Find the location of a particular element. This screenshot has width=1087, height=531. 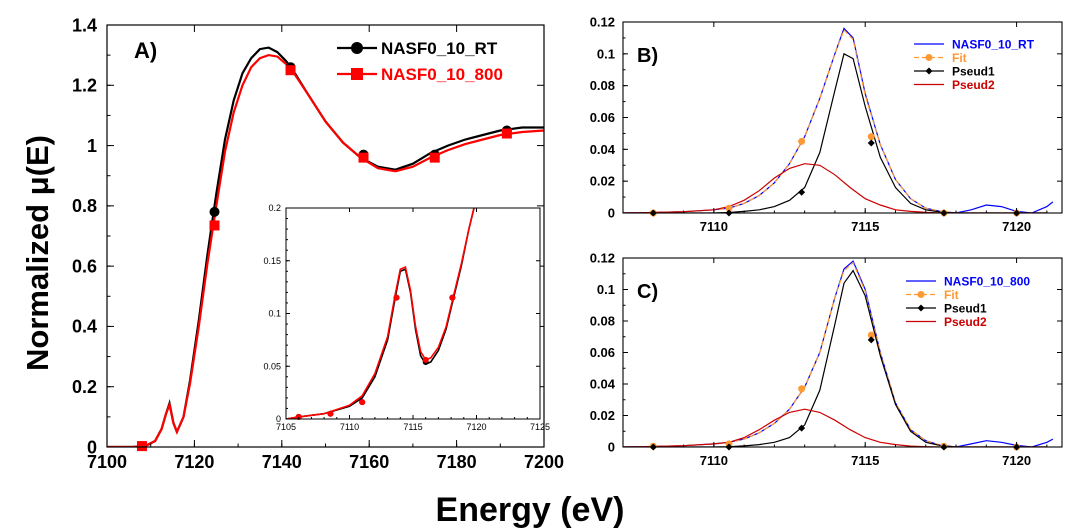

series-line-nasf0-10-rt is located at coordinates (838, 120).